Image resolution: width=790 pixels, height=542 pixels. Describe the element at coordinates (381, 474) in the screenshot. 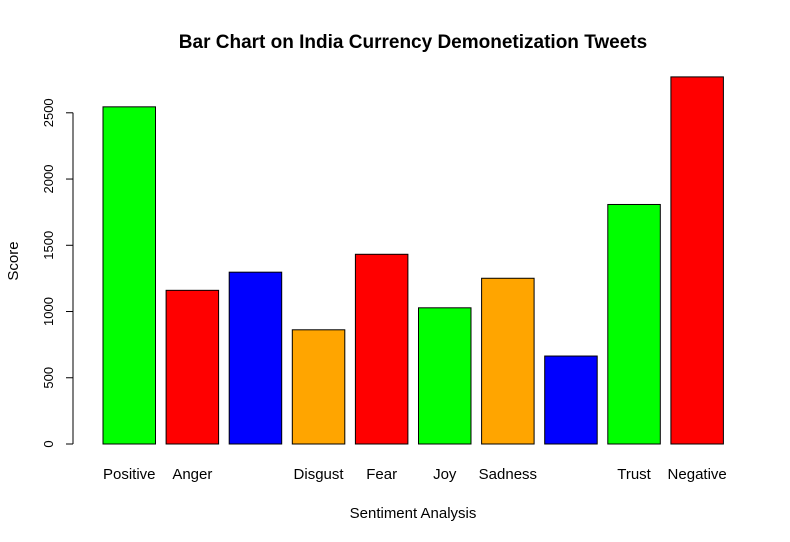

I see `x-tick-label: Fear` at that location.